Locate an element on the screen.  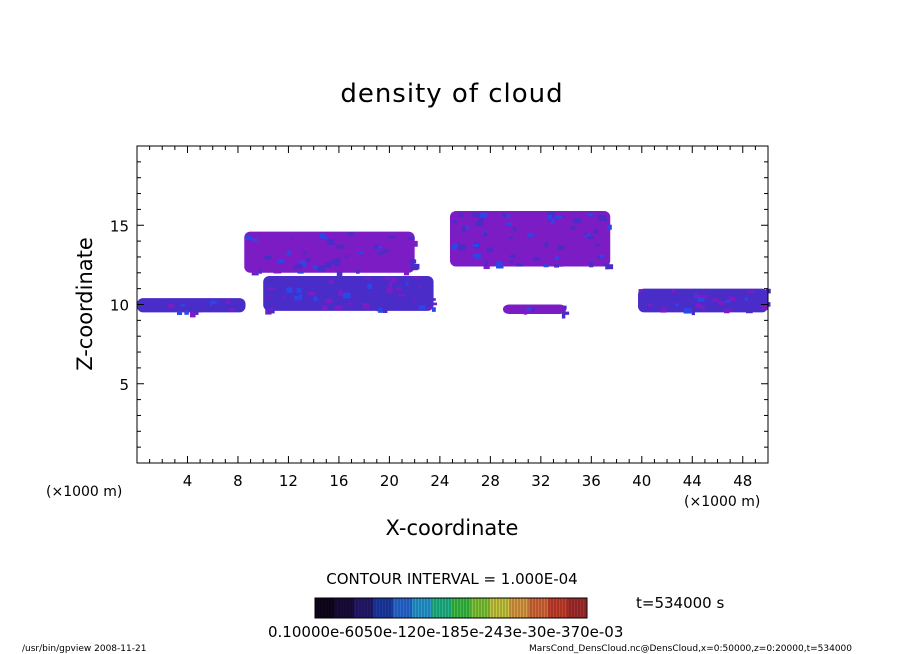
y-tick-label: 5 is located at coordinates (124, 385).